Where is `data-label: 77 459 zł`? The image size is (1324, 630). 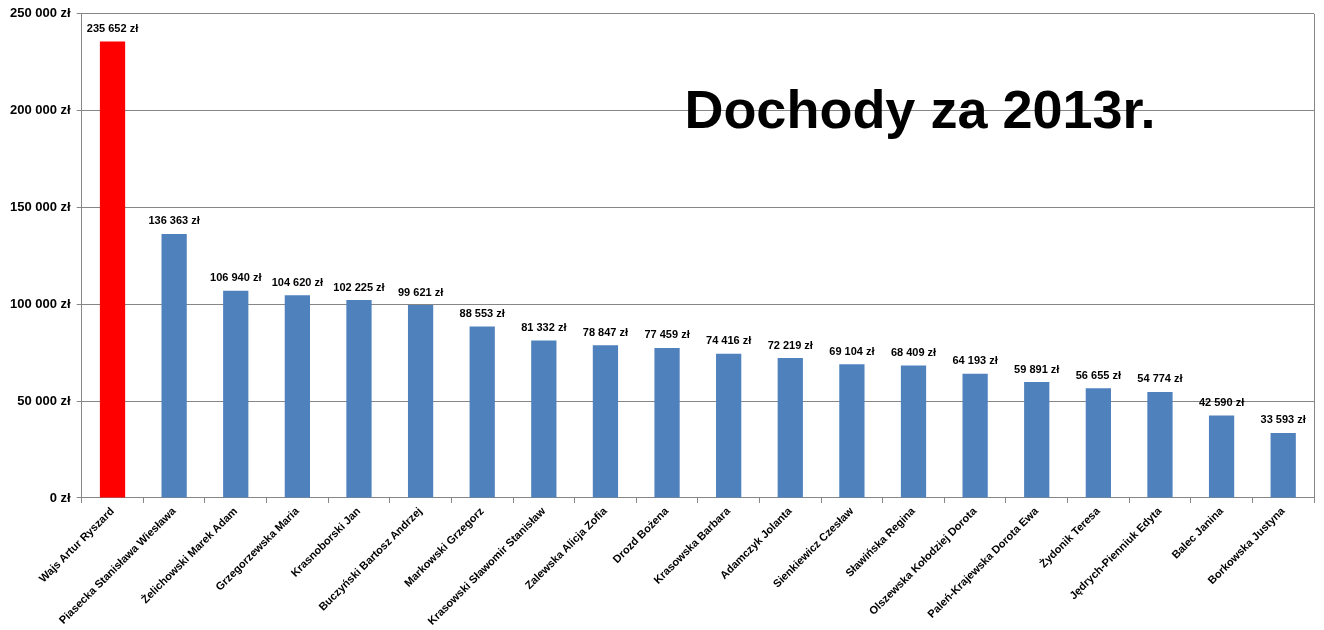 data-label: 77 459 zł is located at coordinates (667, 334).